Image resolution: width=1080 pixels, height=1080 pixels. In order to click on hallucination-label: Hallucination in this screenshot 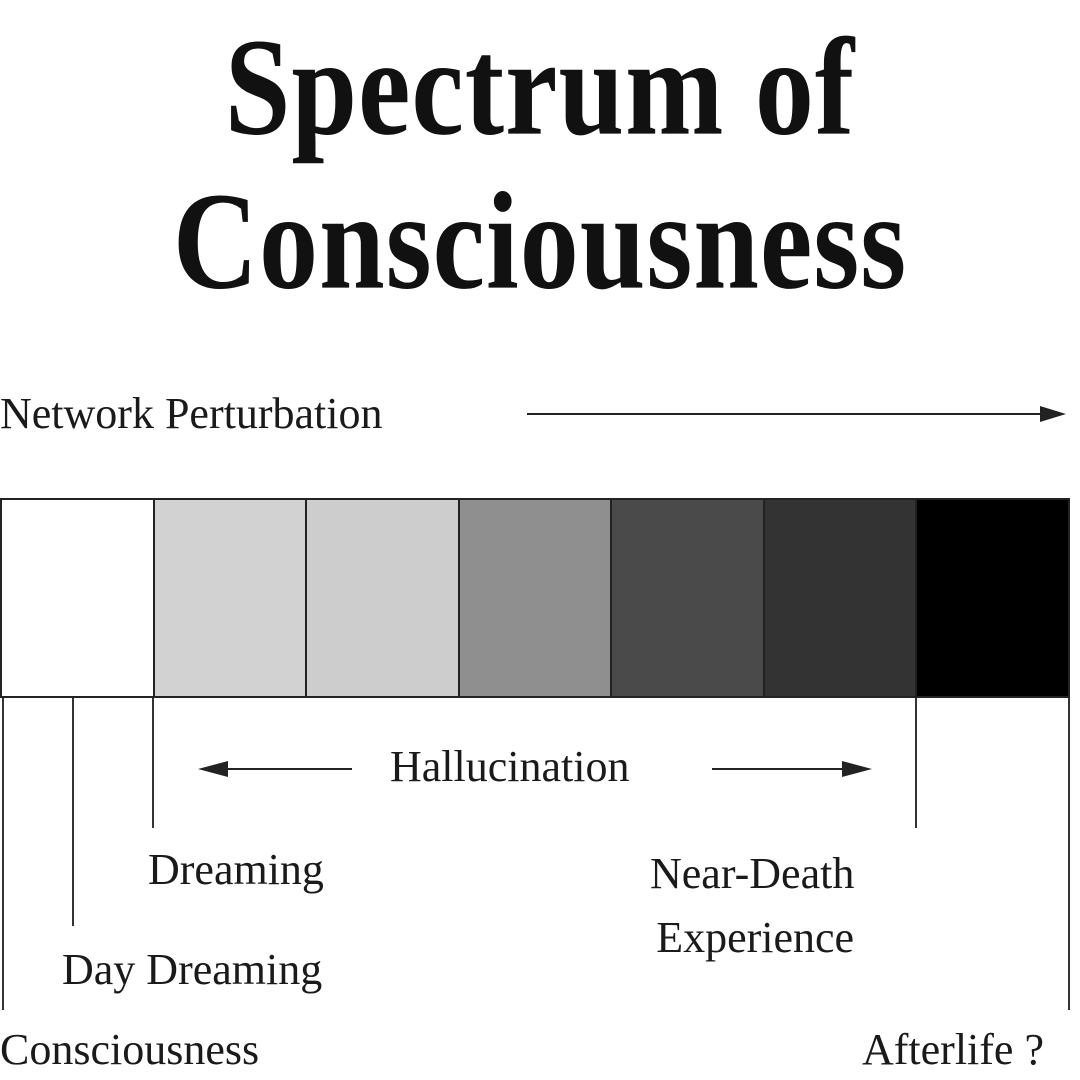, I will do `click(510, 766)`.